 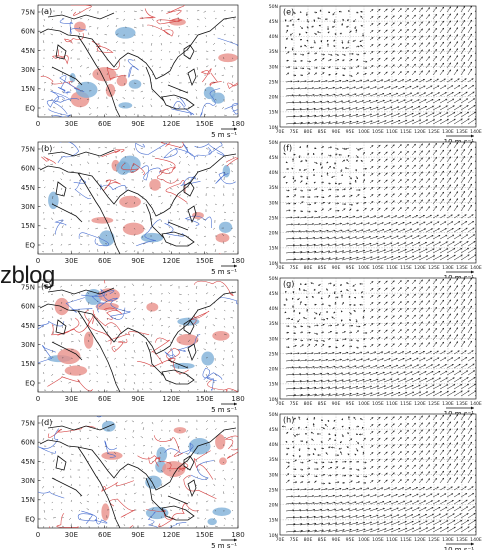 I want to click on map-frame, so click(x=138, y=336).